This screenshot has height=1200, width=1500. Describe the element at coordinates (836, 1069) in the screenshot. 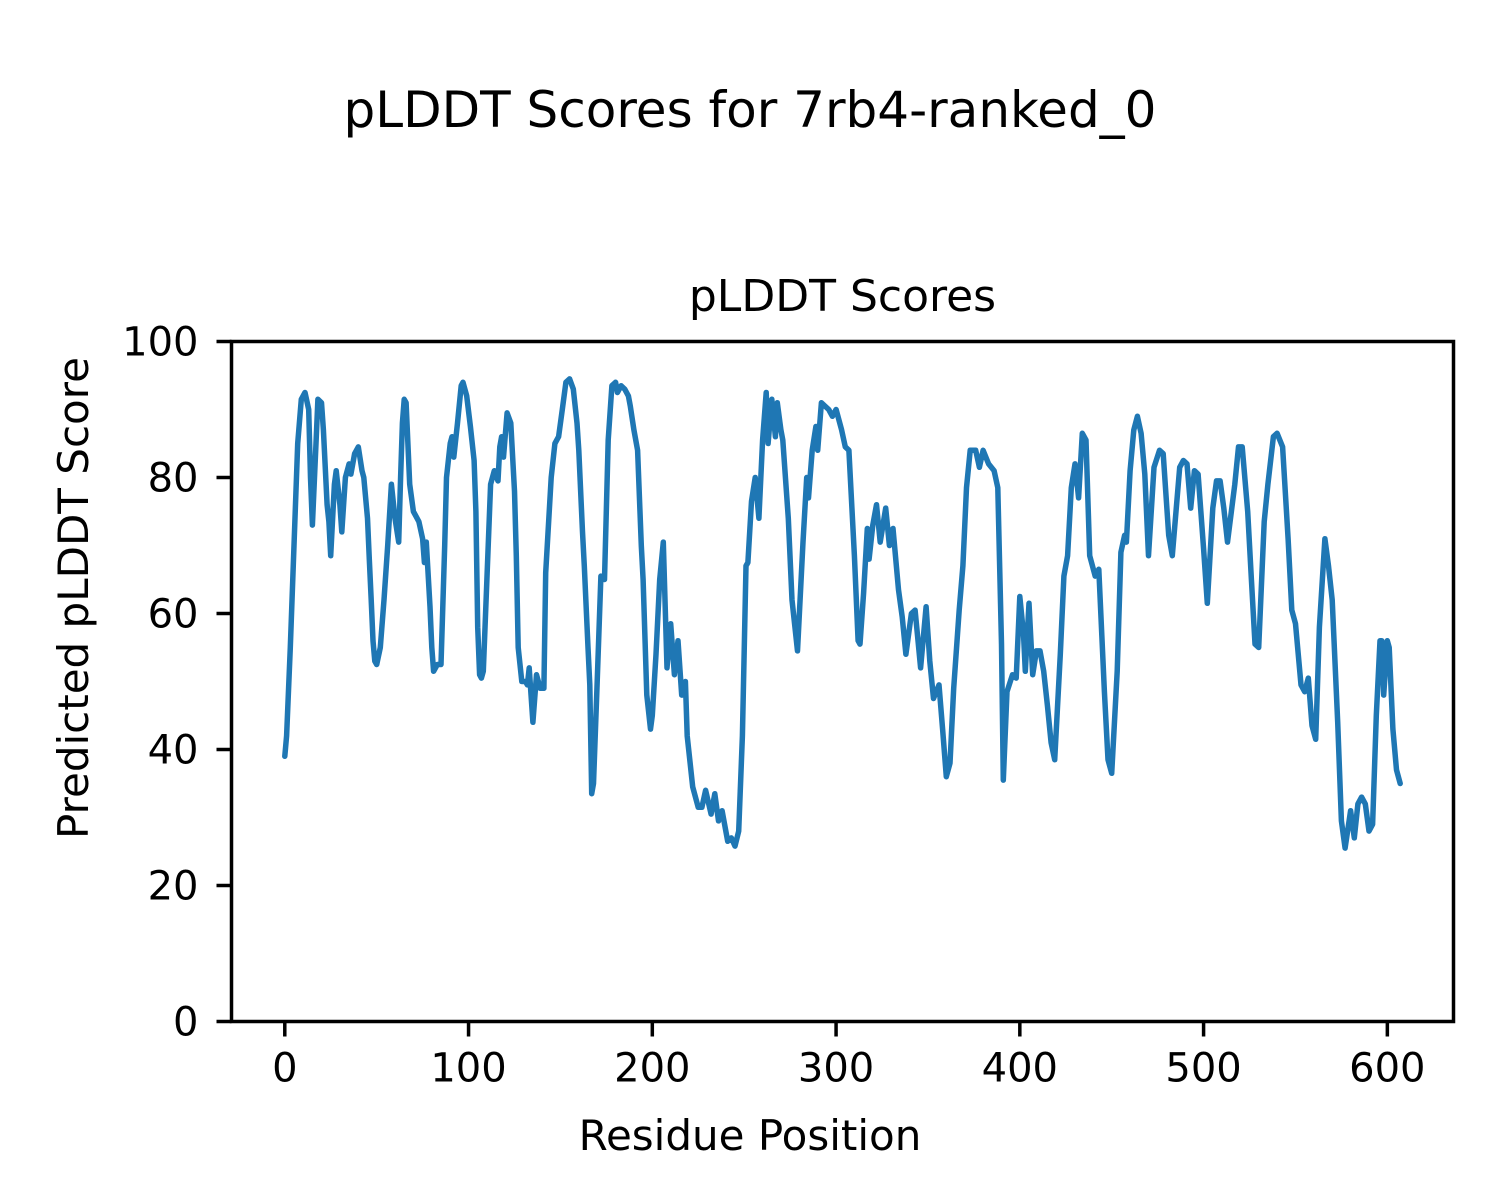

I see `x-tick-label: 300` at that location.